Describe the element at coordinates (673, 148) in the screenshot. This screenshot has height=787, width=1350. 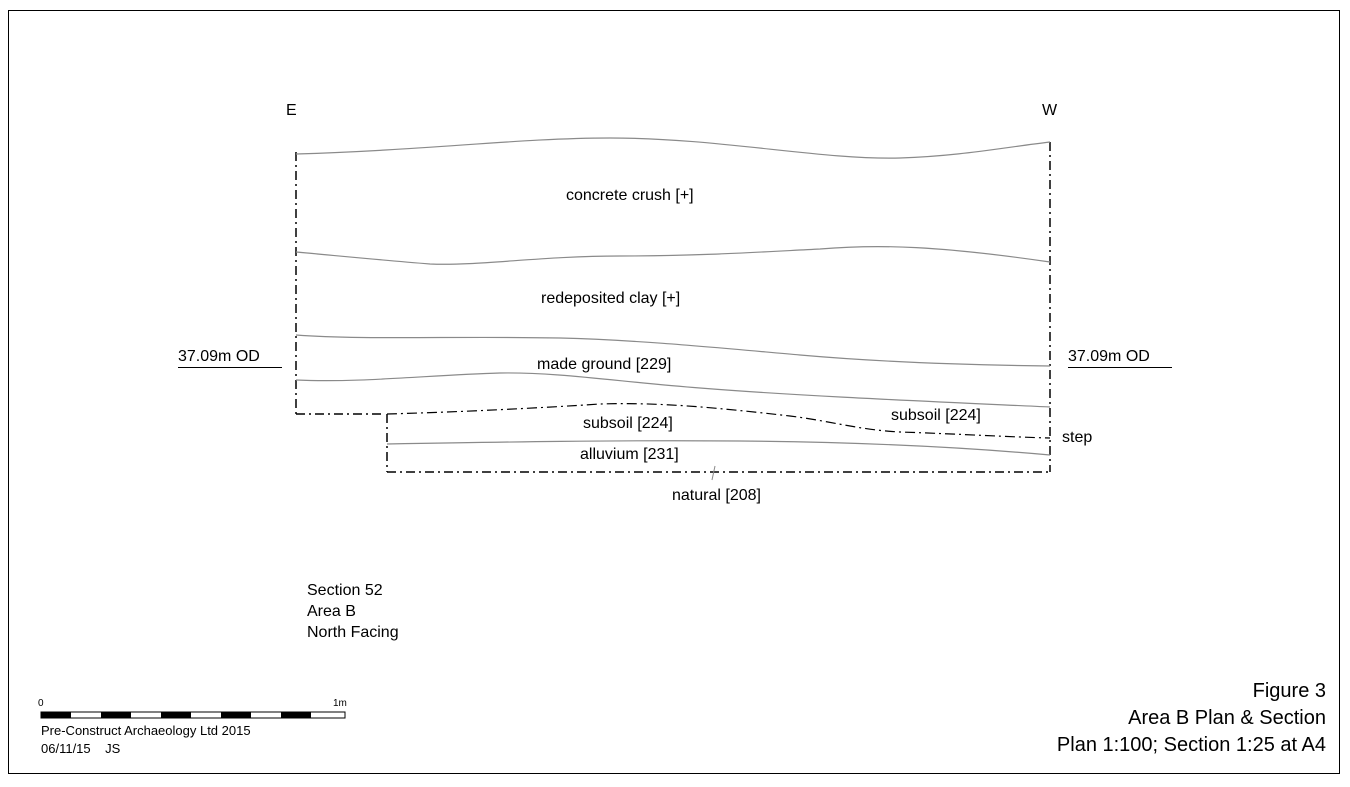
I see `ground-surface-line` at that location.